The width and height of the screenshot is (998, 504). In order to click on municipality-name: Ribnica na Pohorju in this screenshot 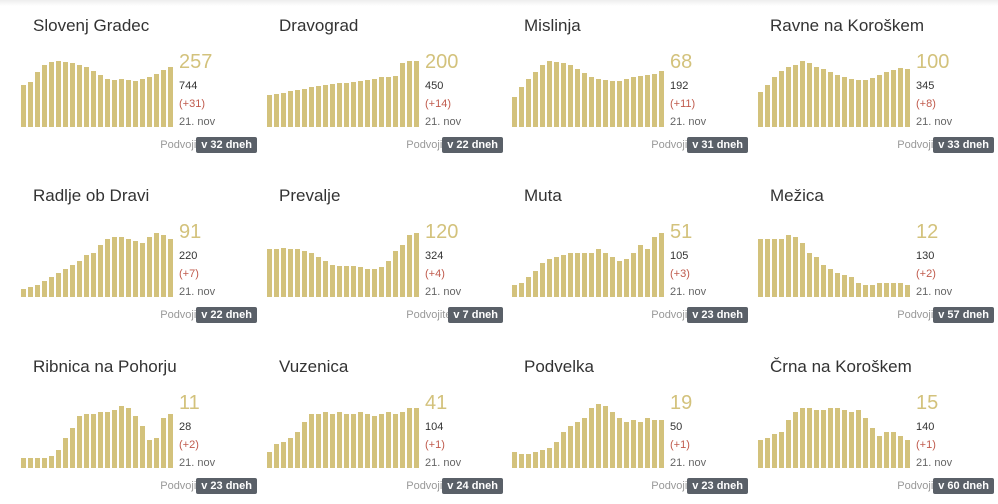, I will do `click(105, 366)`.